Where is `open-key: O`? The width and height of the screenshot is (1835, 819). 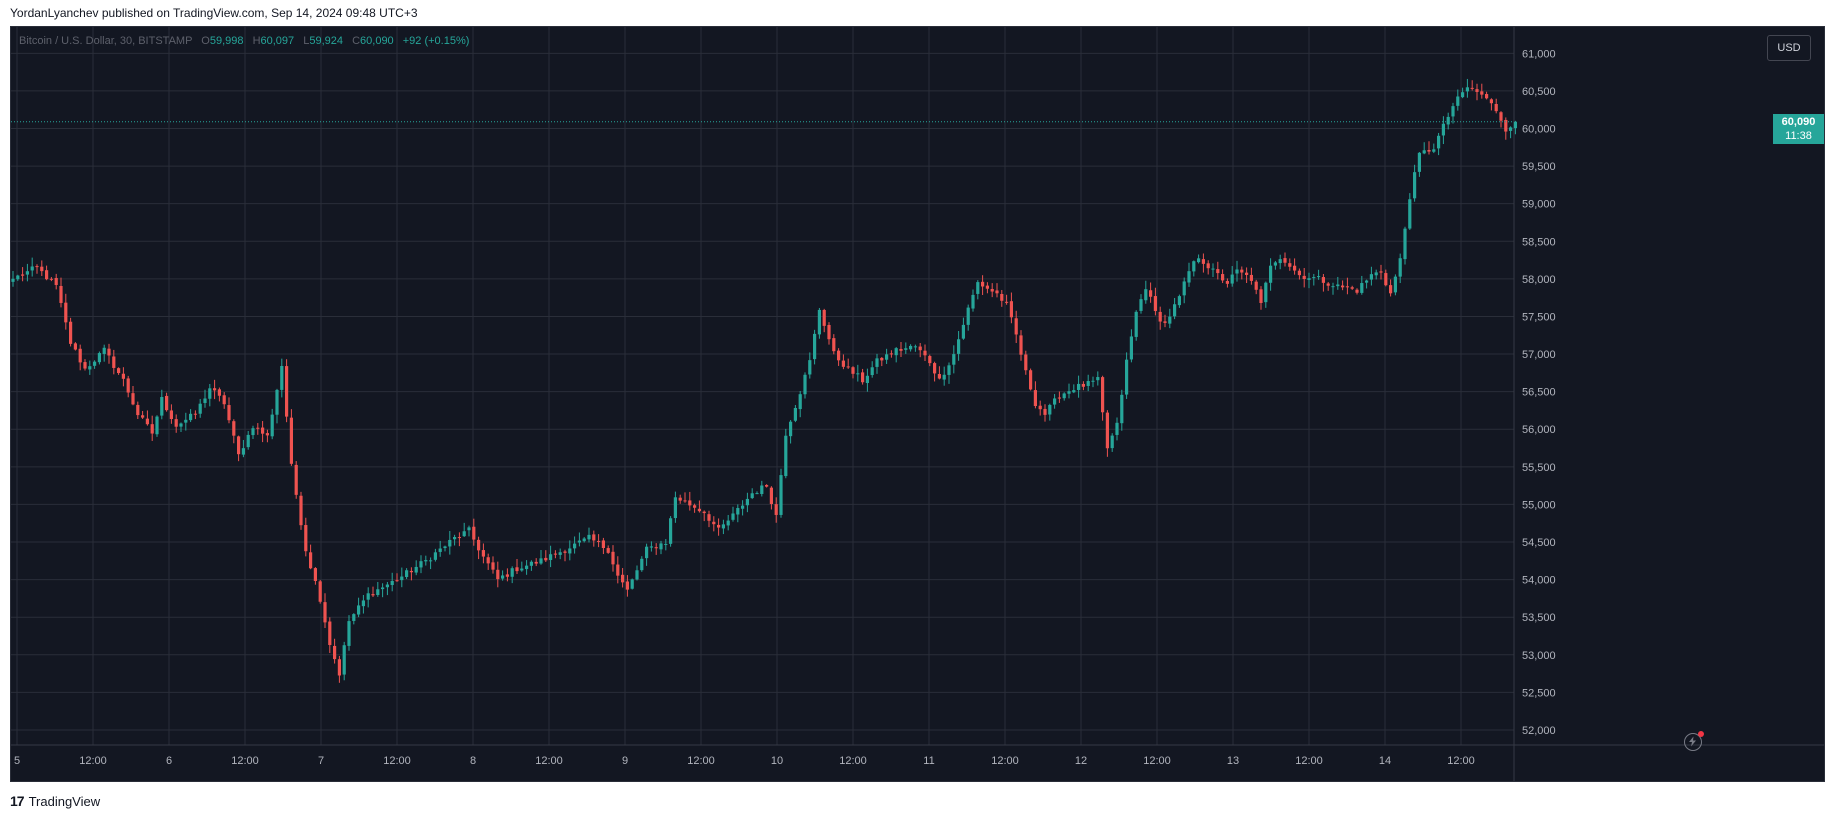
open-key: O is located at coordinates (205, 41).